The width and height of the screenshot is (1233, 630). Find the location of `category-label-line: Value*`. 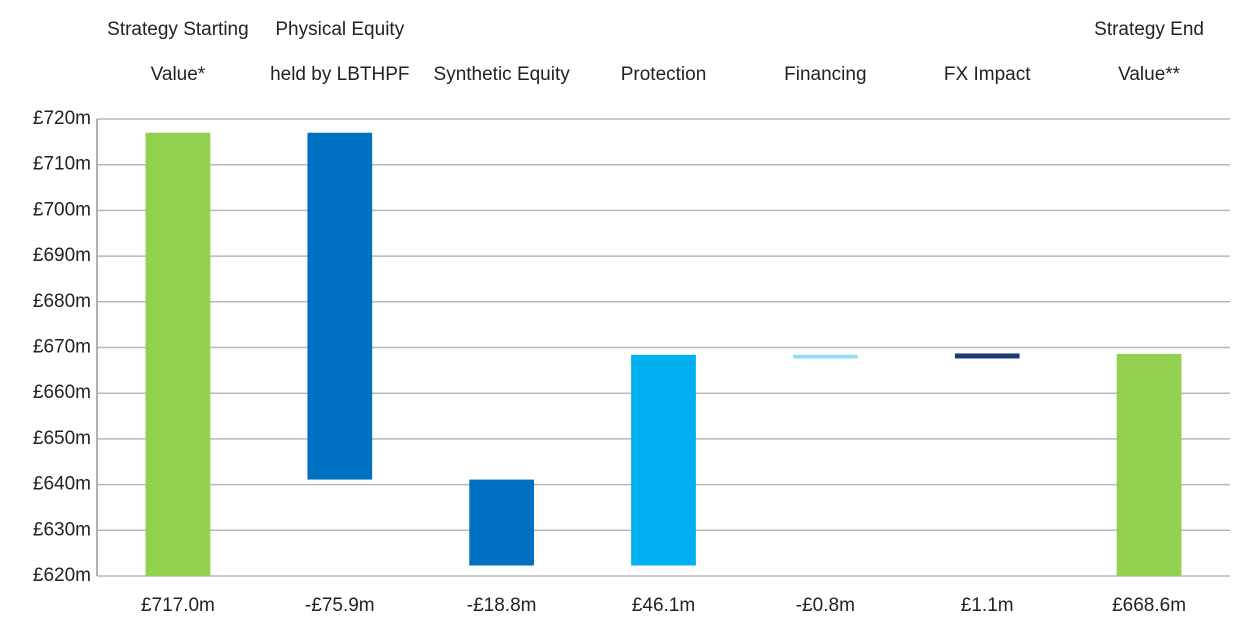

category-label-line: Value* is located at coordinates (178, 74).